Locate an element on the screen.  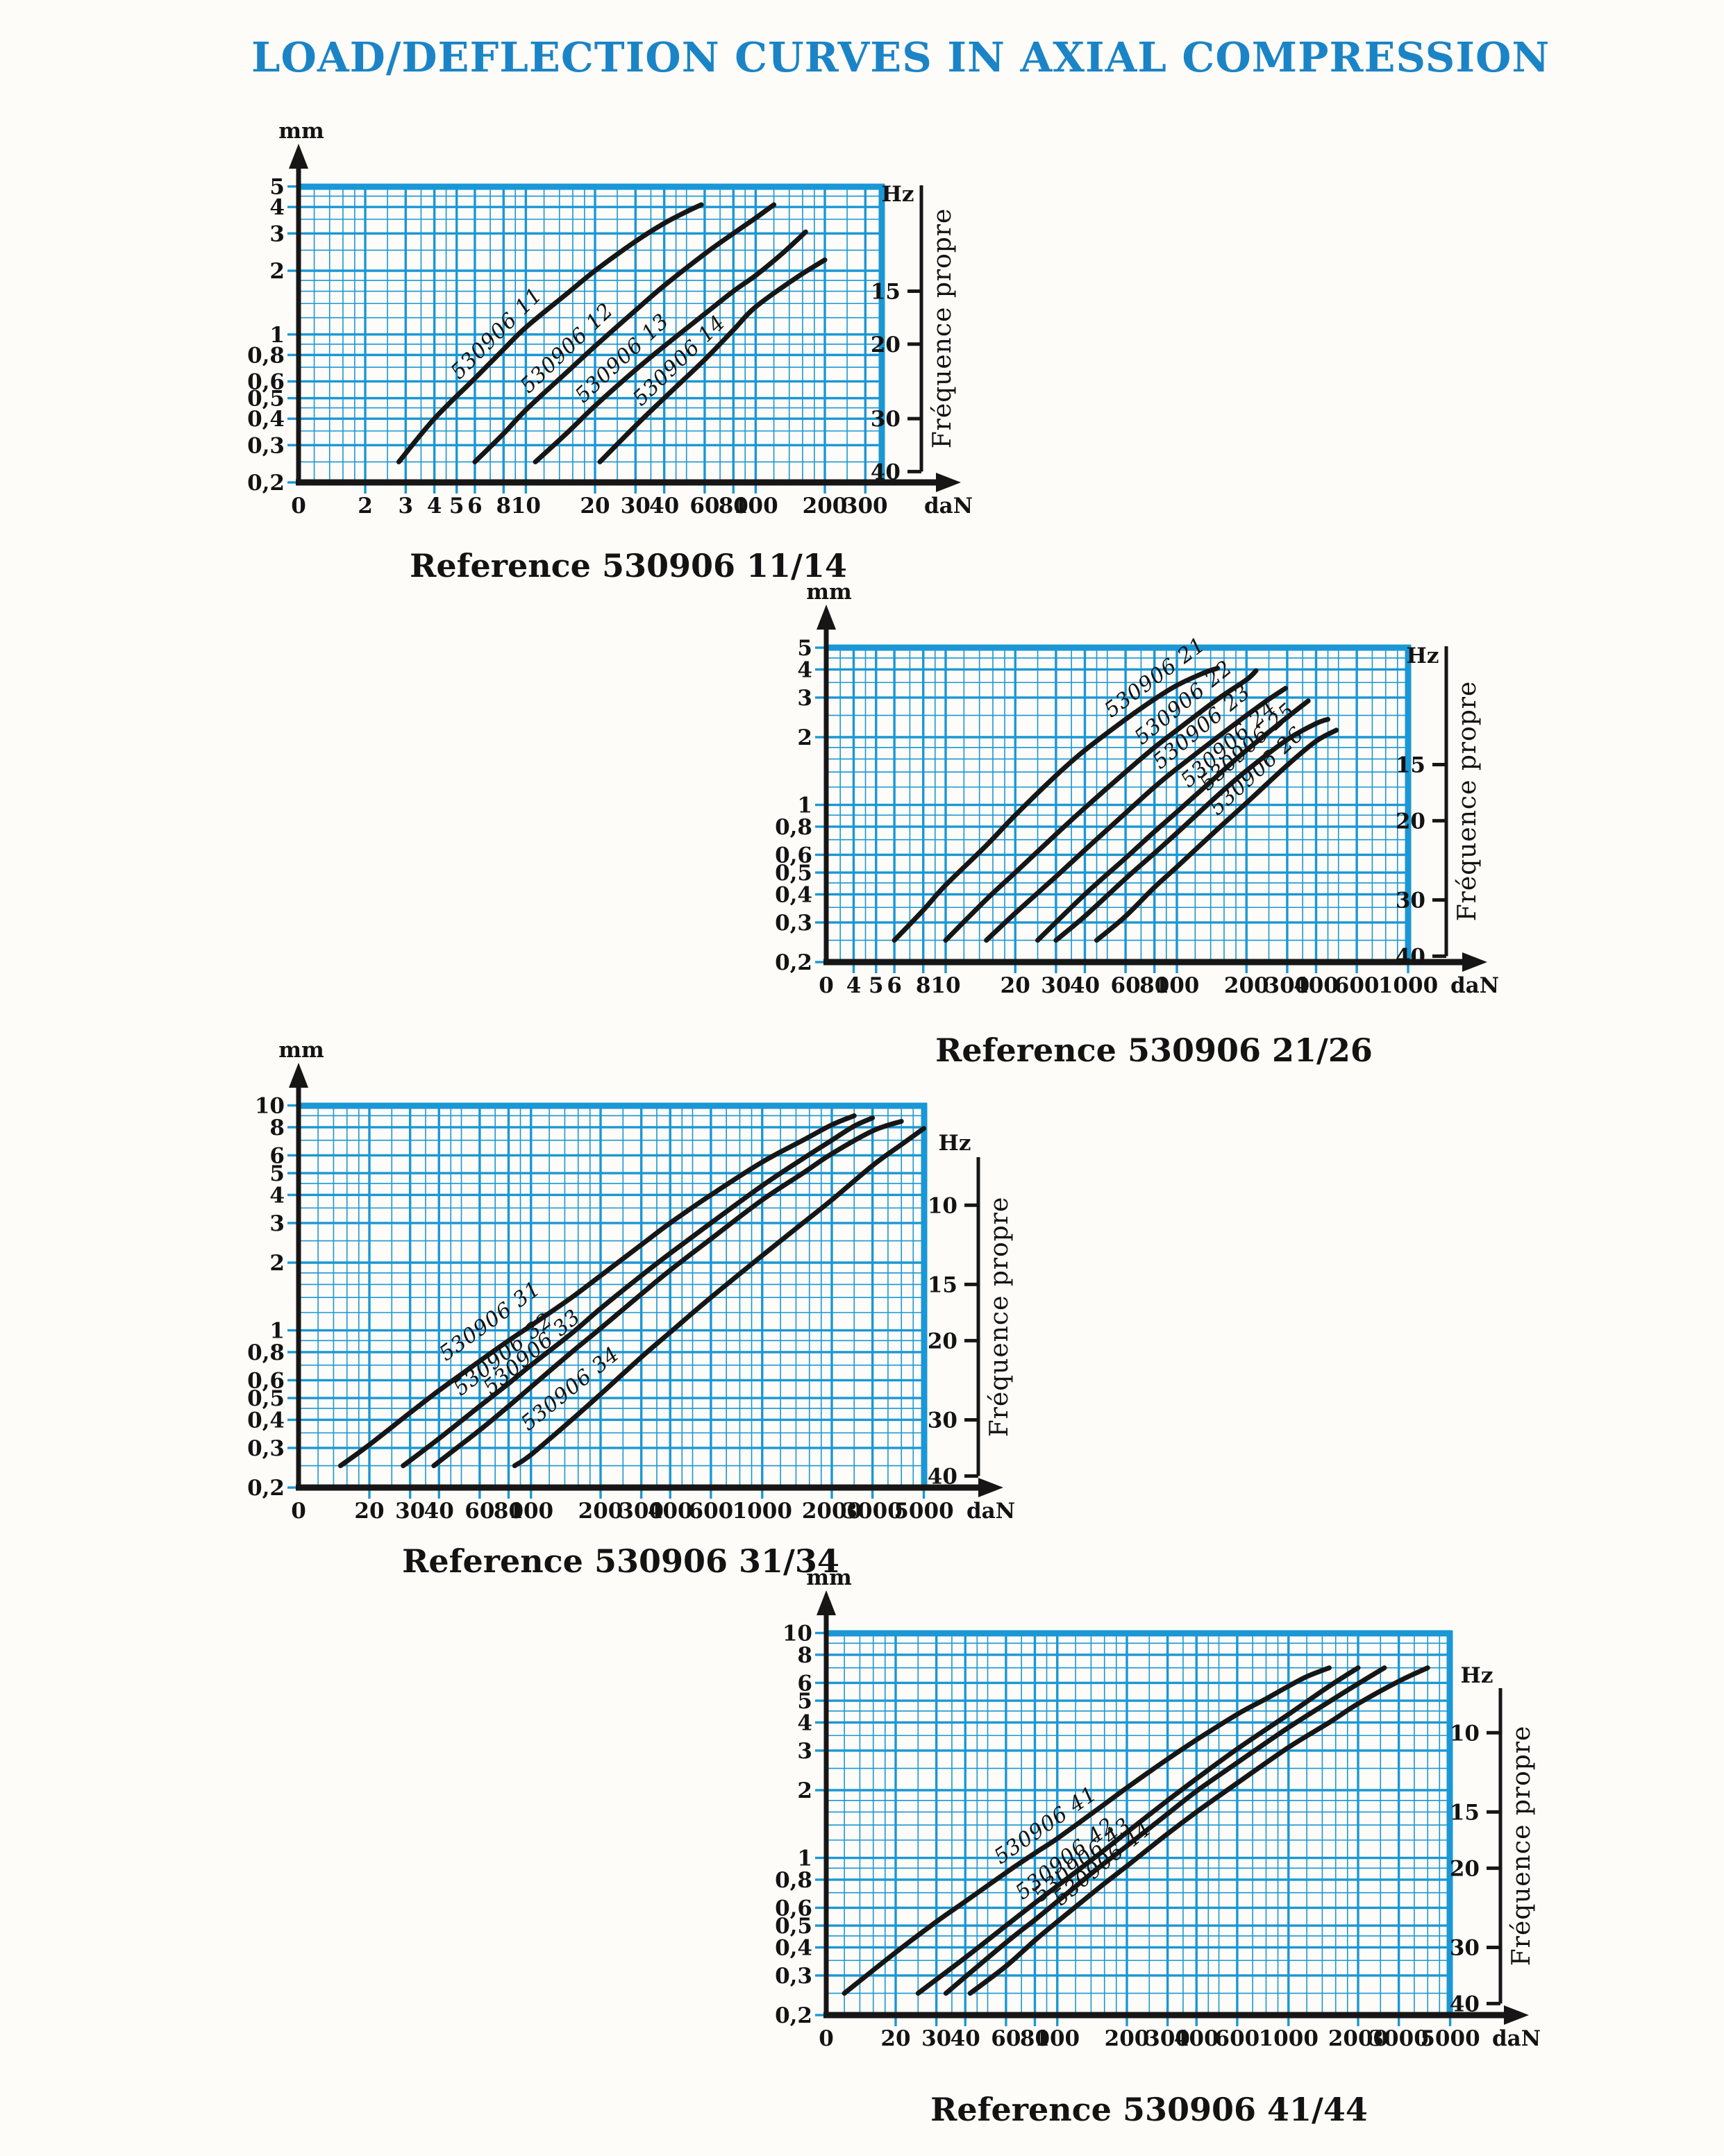
x-axis-arrow is located at coordinates (948, 483).